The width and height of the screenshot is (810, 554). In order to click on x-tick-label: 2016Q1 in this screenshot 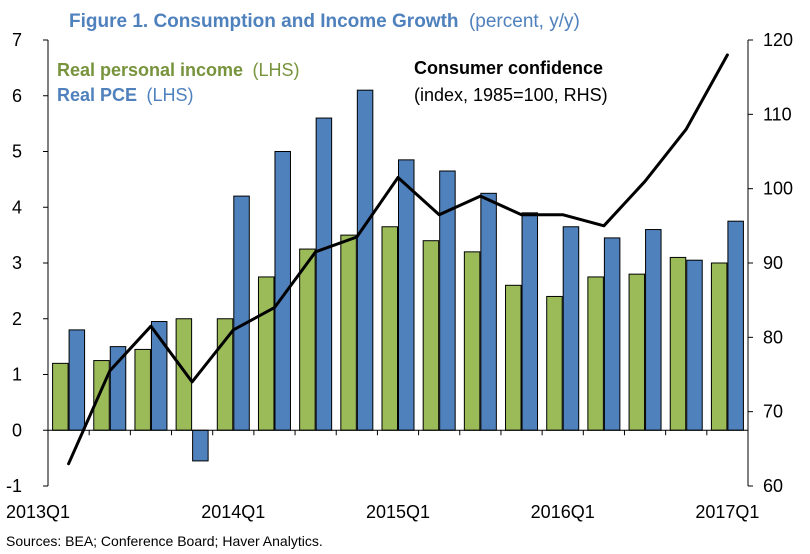, I will do `click(563, 512)`.